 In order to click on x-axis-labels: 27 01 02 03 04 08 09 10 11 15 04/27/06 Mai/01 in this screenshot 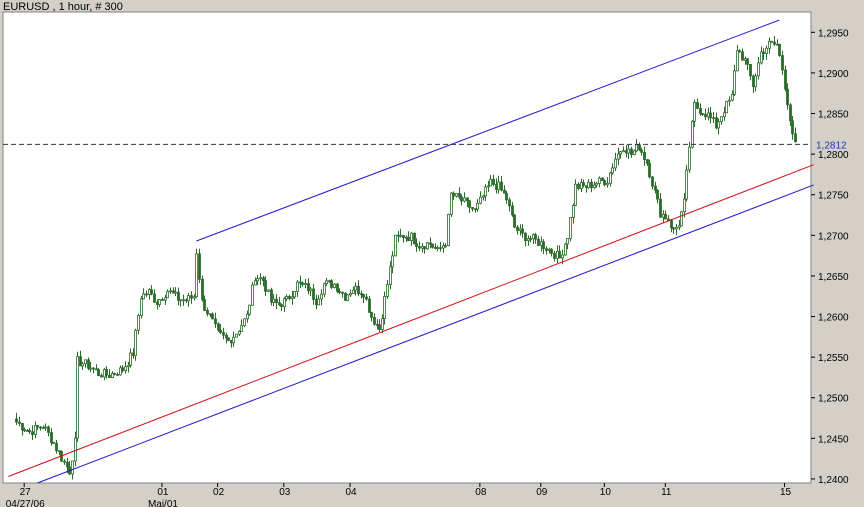, I will do `click(399, 497)`.